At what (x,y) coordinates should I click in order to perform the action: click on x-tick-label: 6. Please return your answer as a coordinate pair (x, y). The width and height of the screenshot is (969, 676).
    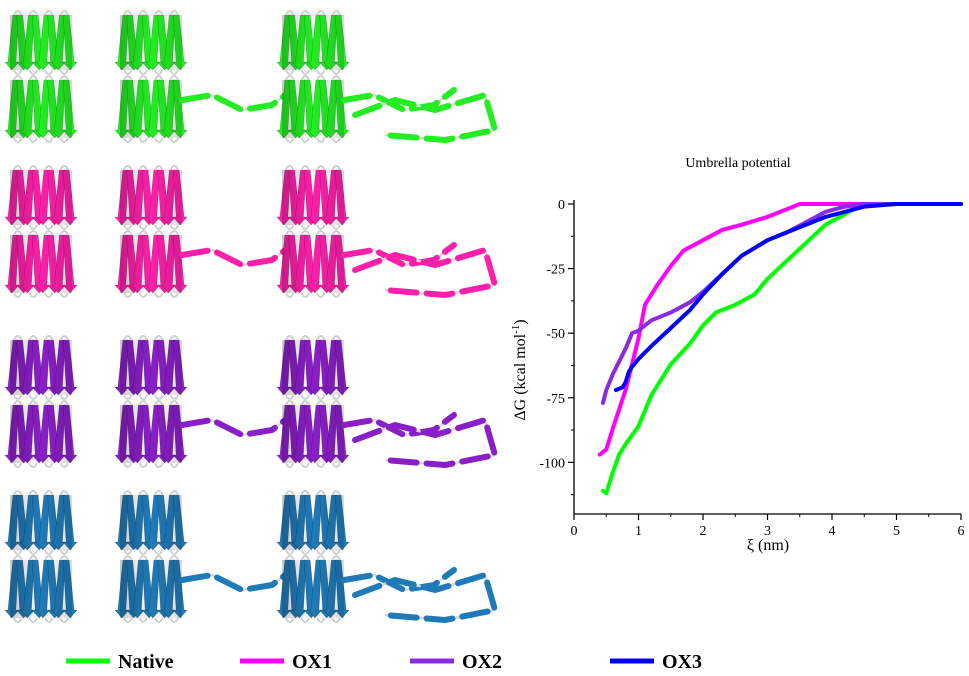
    Looking at the image, I should click on (961, 531).